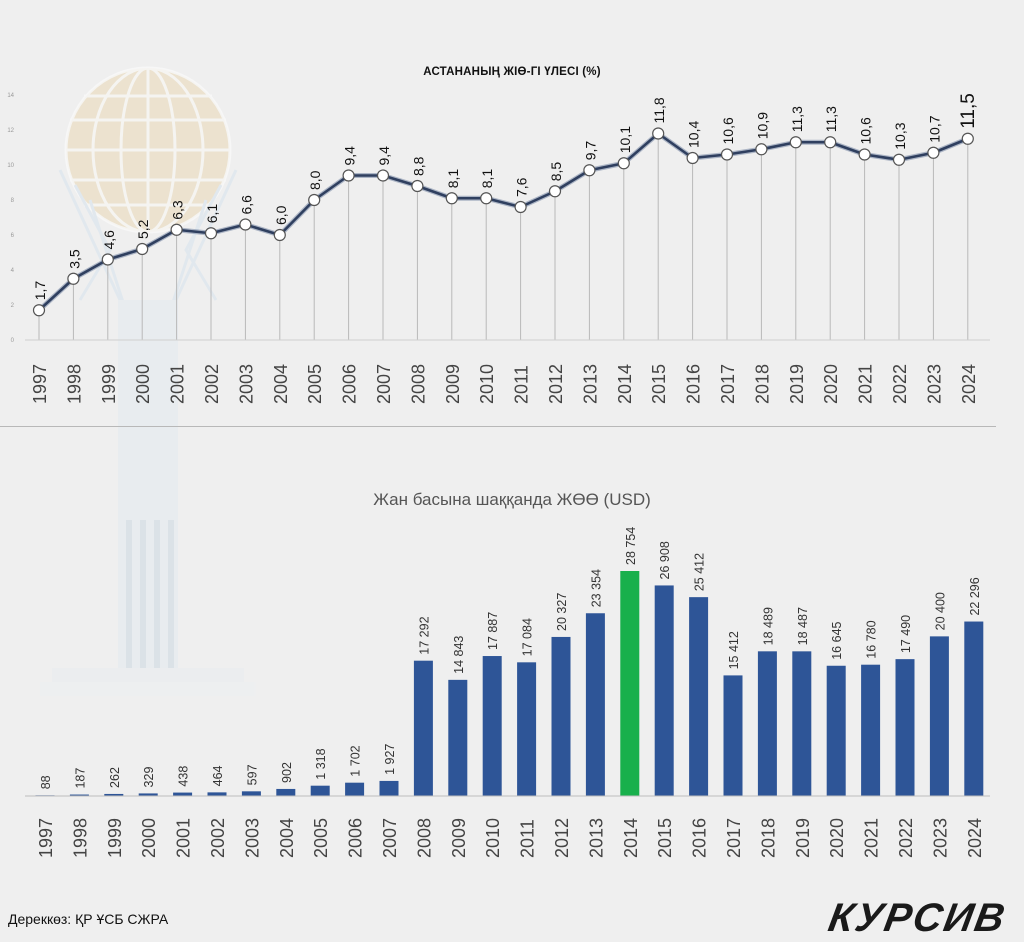 The width and height of the screenshot is (1024, 942). I want to click on bar-value-label: 26 908, so click(665, 560).